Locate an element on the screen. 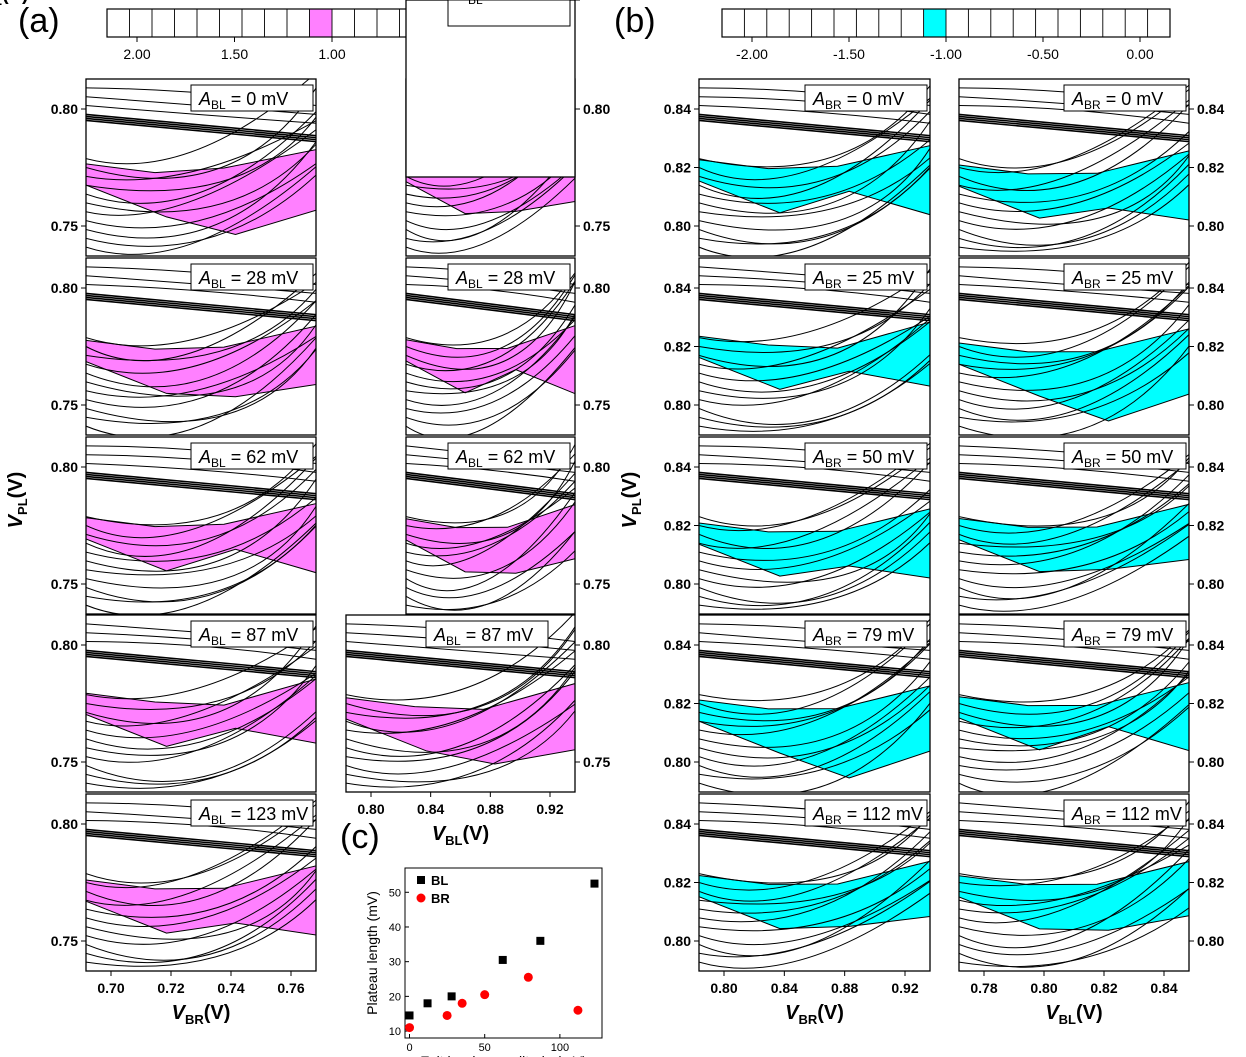 The width and height of the screenshot is (1246, 1057). panel-a-left-row2-ytick-label: 0.75 is located at coordinates (64, 584).